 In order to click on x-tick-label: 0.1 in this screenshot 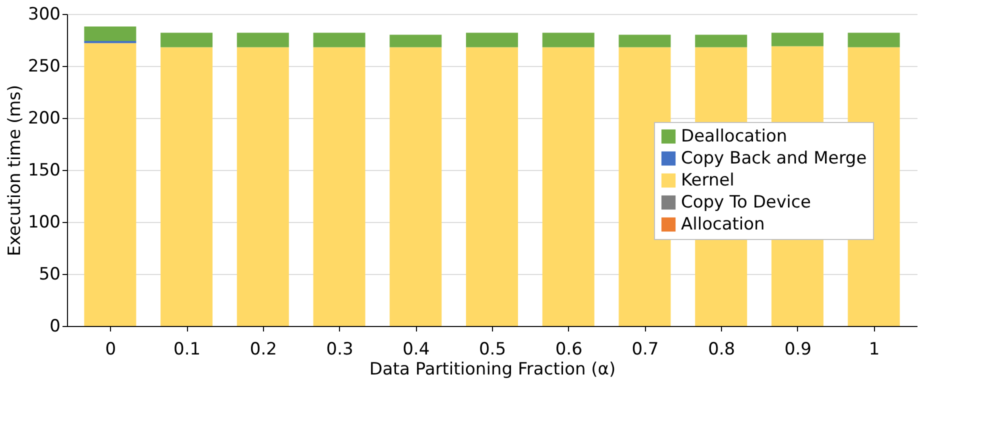, I will do `click(187, 350)`.